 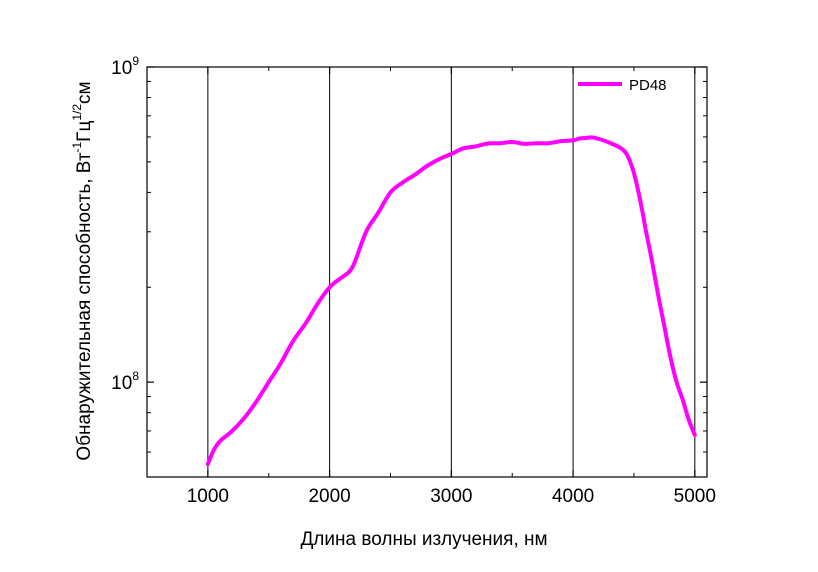 I want to click on y-axis-title: Обнаружительная способность, Вт-1Гц1/2см, so click(x=82, y=270).